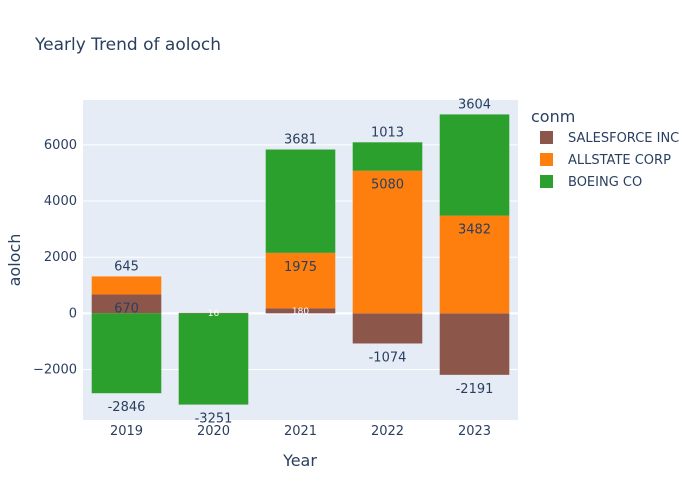  Describe the element at coordinates (126, 309) in the screenshot. I see `bar-data-label: 670` at that location.